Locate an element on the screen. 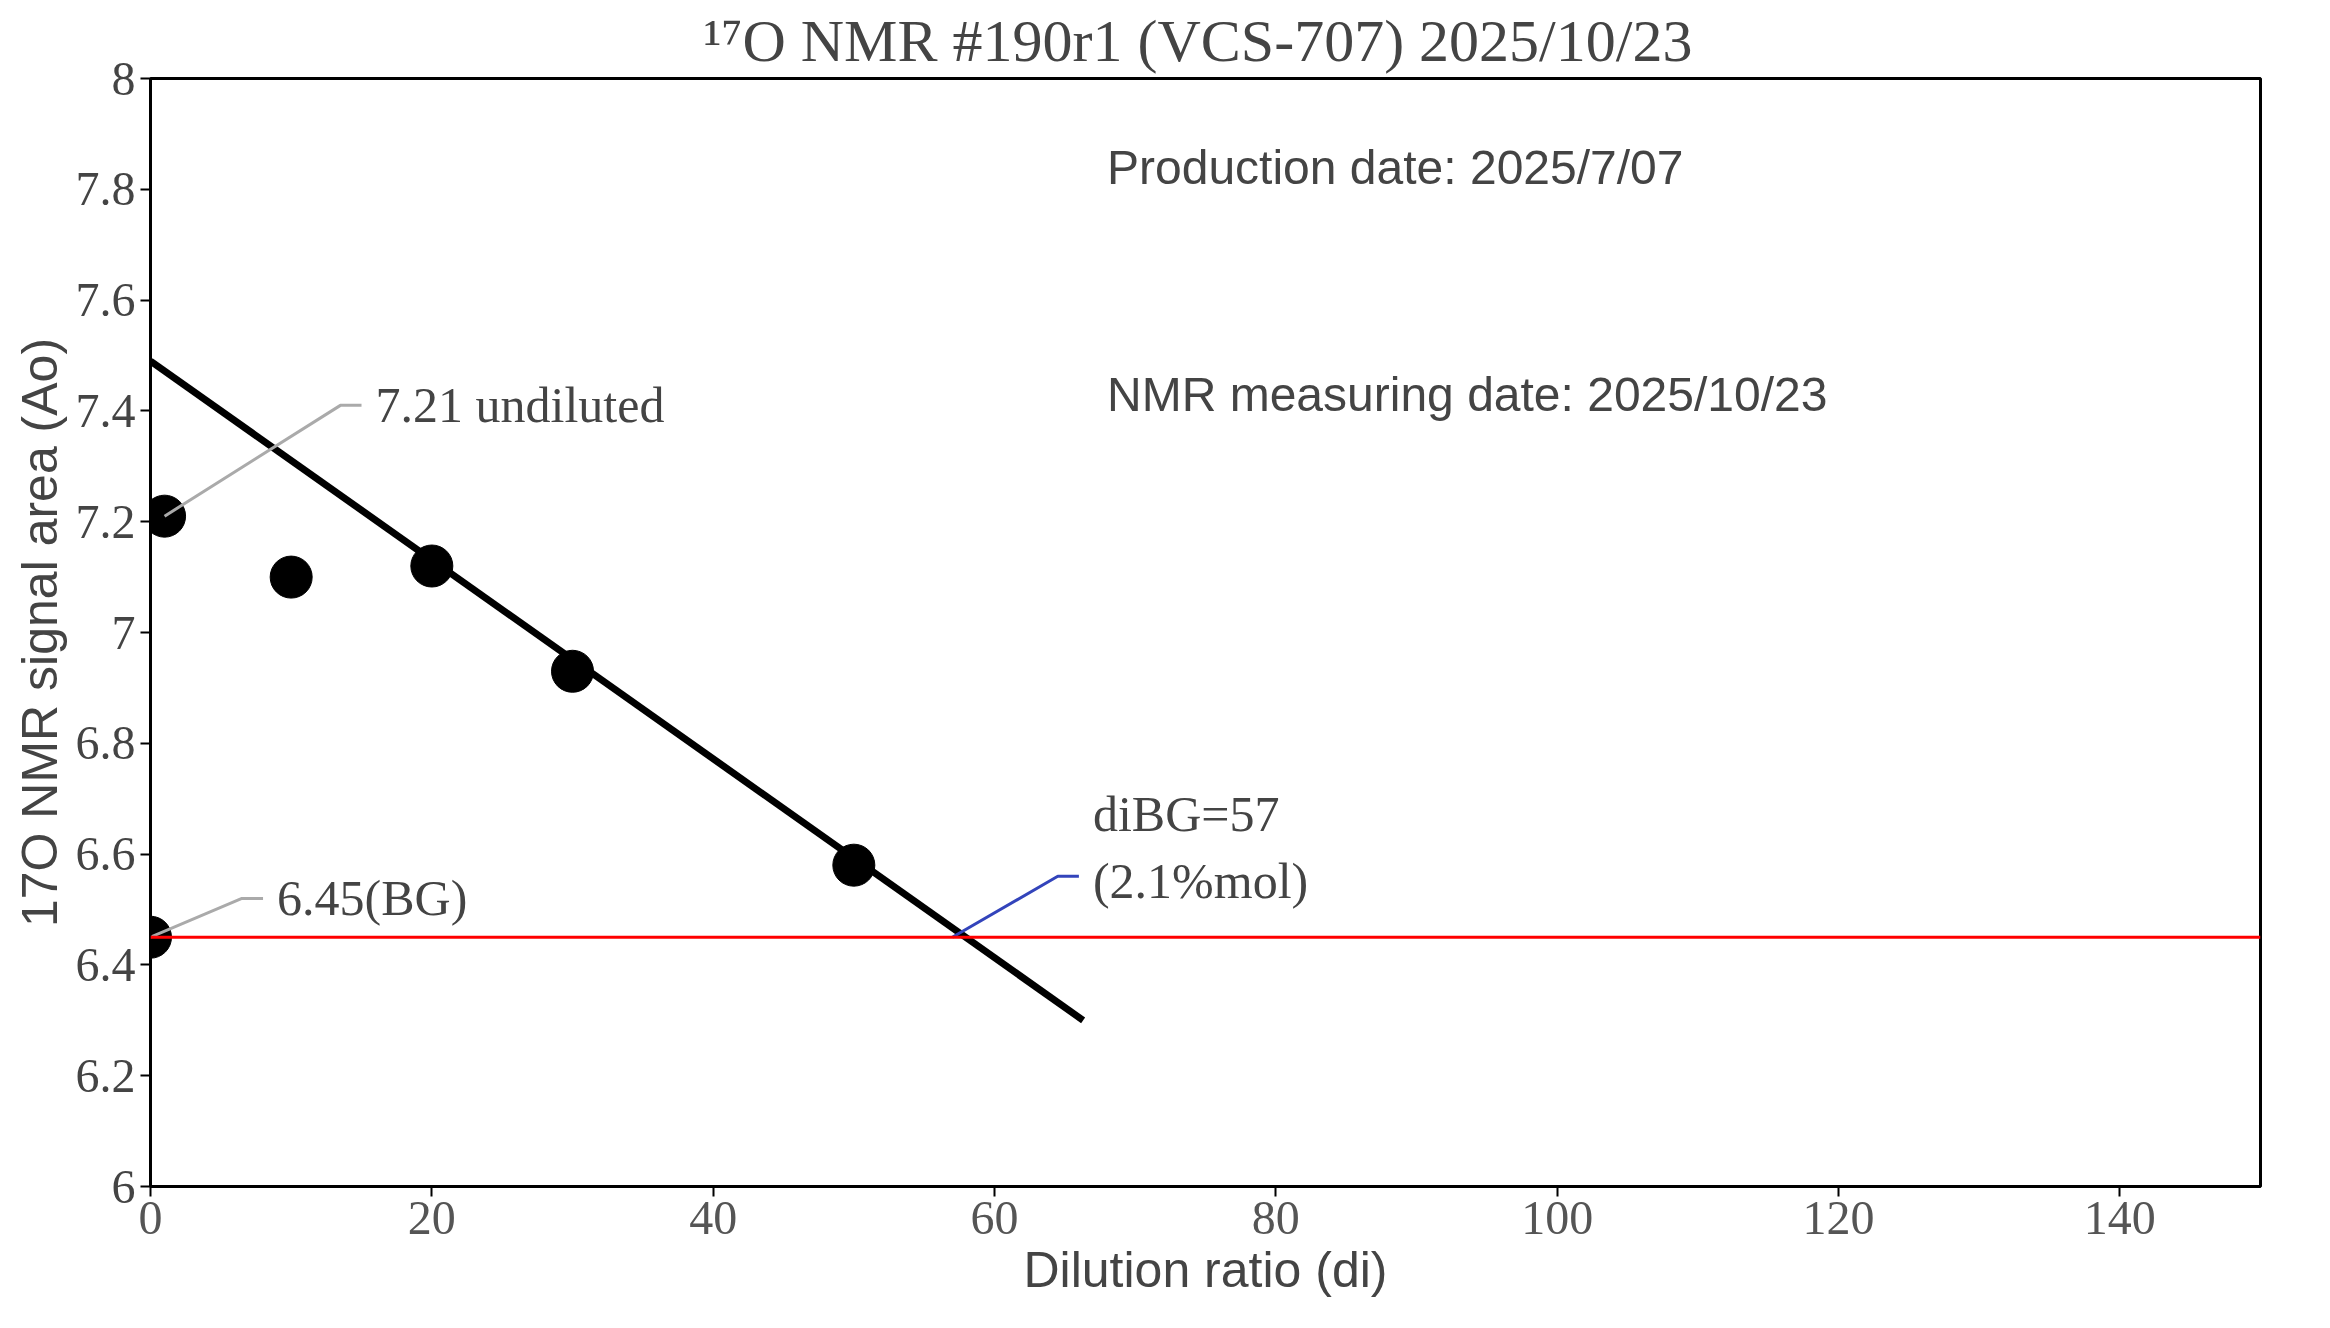  y-tick-label: 7 is located at coordinates (123, 632).